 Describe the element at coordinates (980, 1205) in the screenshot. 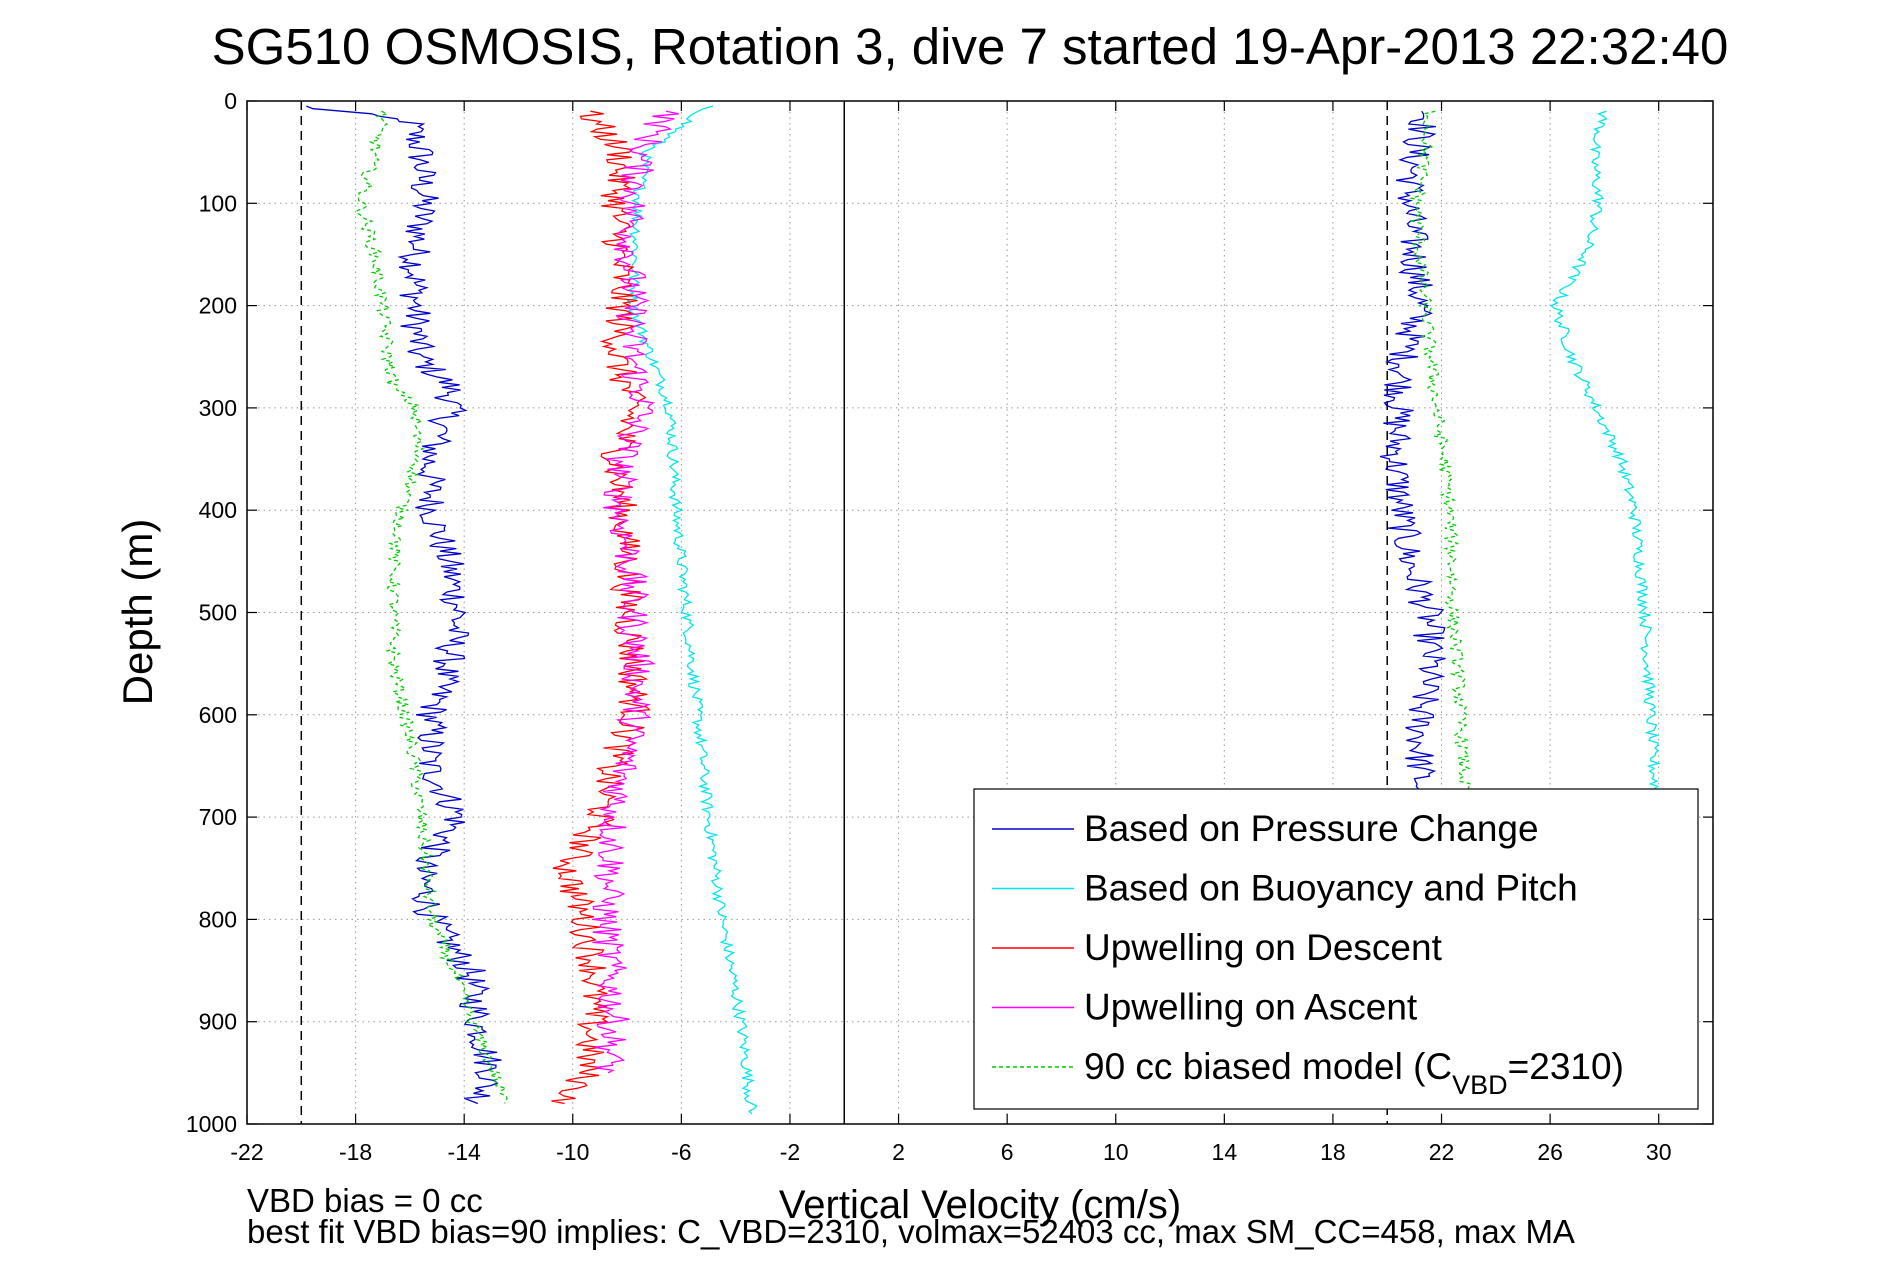

I see `x-axis-label: Vertical Velocity (cm/s)` at that location.